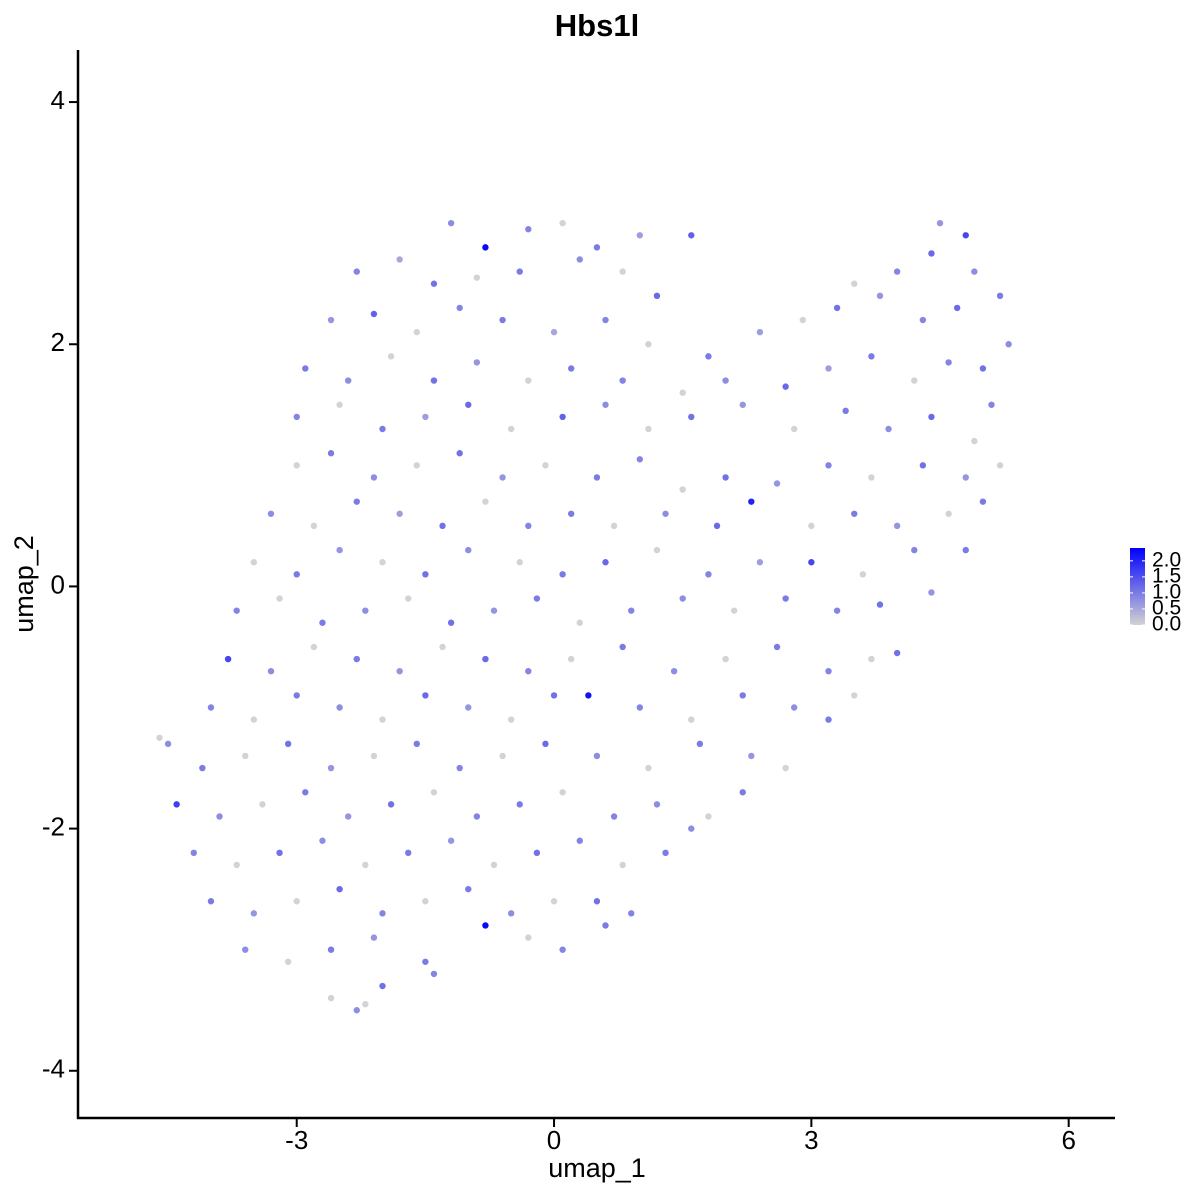 The image size is (1200, 1200). I want to click on x-tick-label: 3, so click(811, 1140).